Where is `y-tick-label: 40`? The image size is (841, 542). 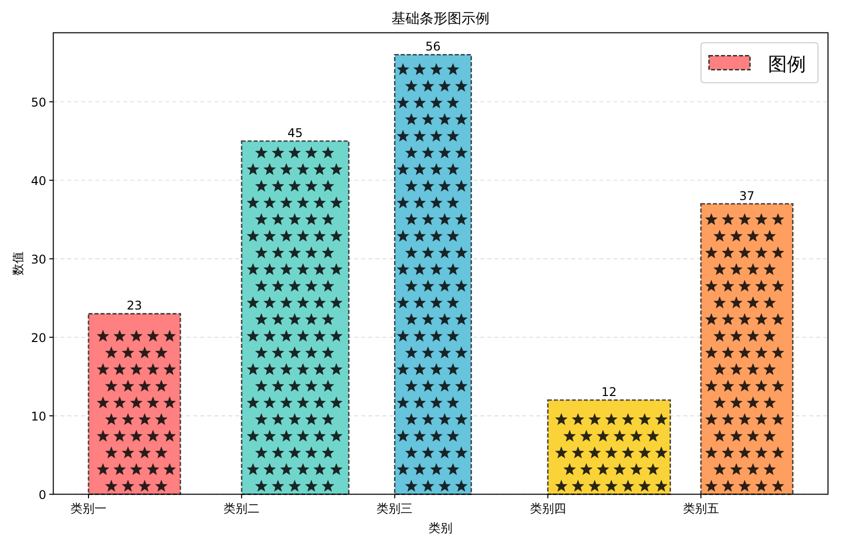 y-tick-label: 40 is located at coordinates (38, 181).